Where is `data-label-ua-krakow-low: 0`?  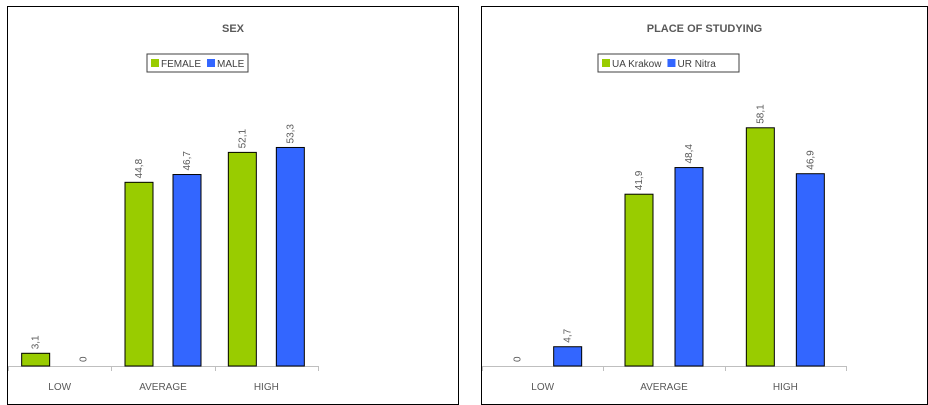
data-label-ua-krakow-low: 0 is located at coordinates (518, 359).